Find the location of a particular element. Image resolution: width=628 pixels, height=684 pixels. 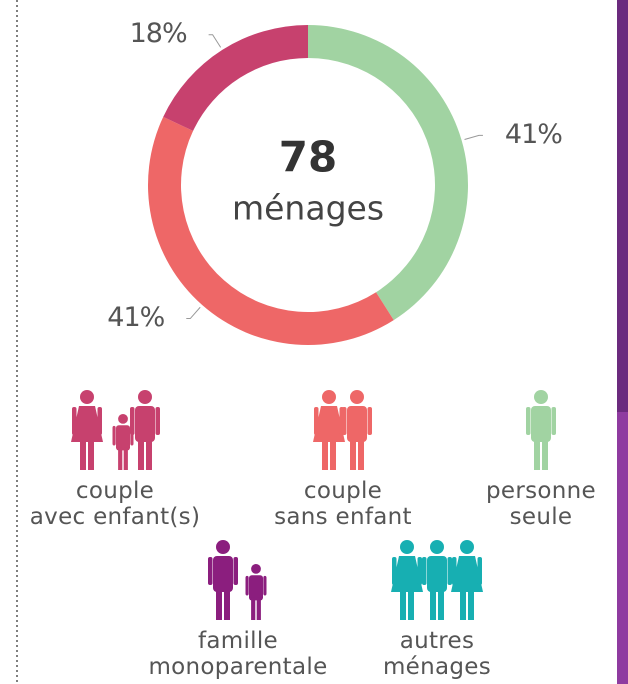

legend-label: autres ménages is located at coordinates (437, 654).